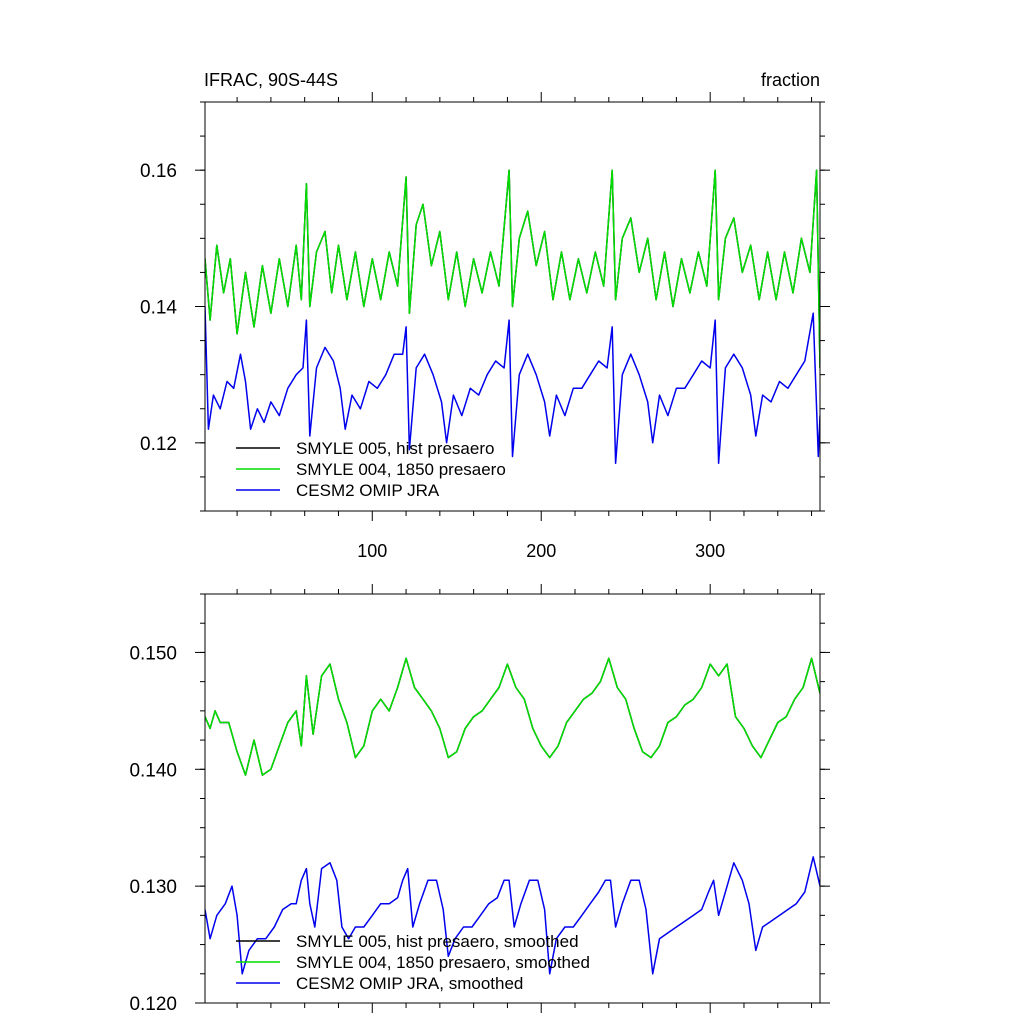 Image resolution: width=1024 pixels, height=1024 pixels. Describe the element at coordinates (710, 551) in the screenshot. I see `top-x-tick-label-2: 300` at that location.